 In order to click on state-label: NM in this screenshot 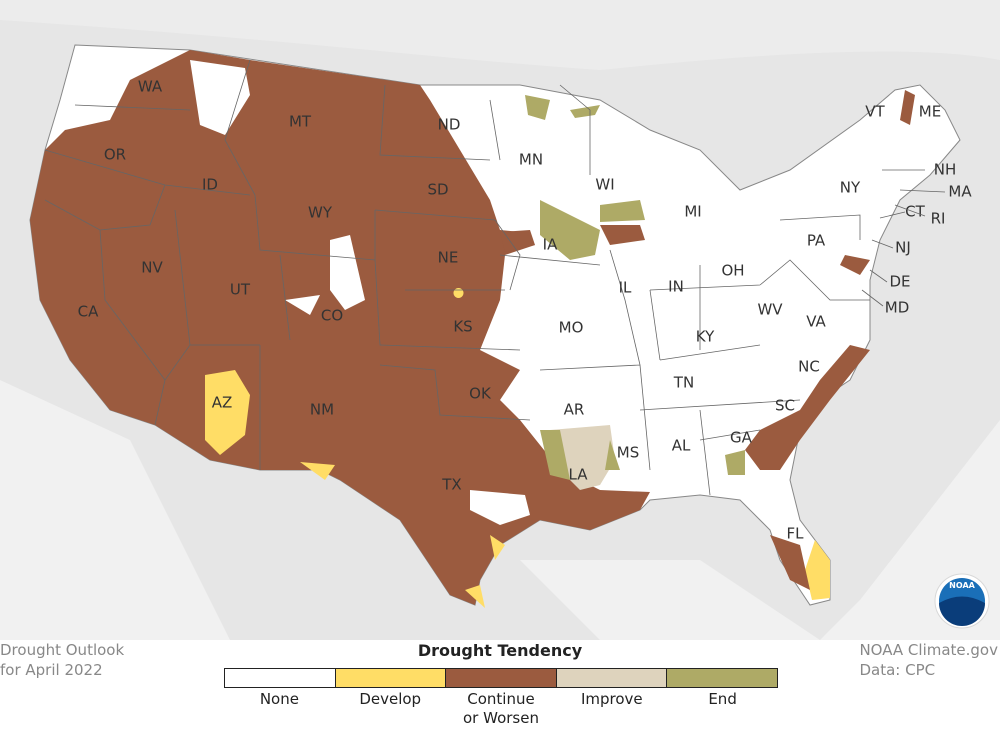, I will do `click(322, 410)`.